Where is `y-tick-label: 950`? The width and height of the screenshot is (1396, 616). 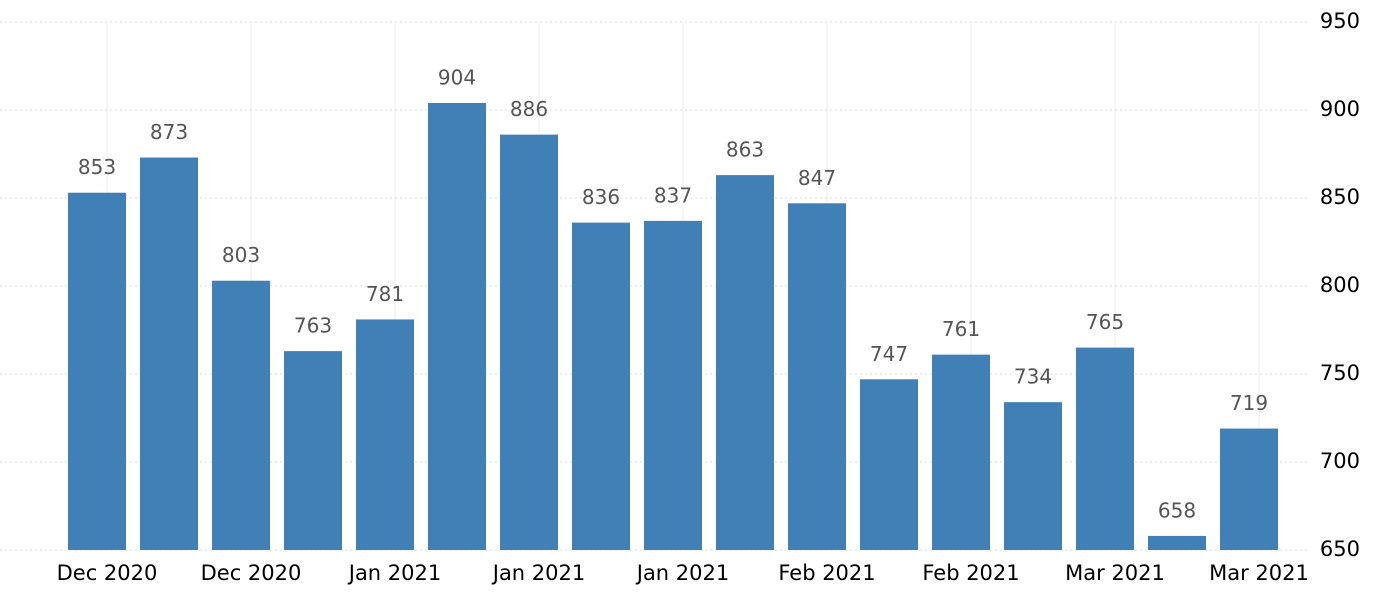
y-tick-label: 950 is located at coordinates (1340, 21).